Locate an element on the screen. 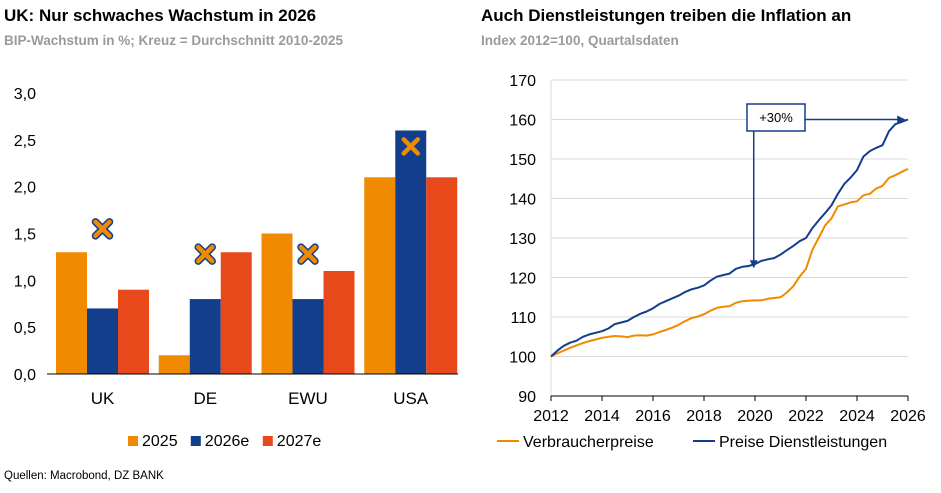 Image resolution: width=941 pixels, height=493 pixels. bar-2025-de is located at coordinates (174, 364).